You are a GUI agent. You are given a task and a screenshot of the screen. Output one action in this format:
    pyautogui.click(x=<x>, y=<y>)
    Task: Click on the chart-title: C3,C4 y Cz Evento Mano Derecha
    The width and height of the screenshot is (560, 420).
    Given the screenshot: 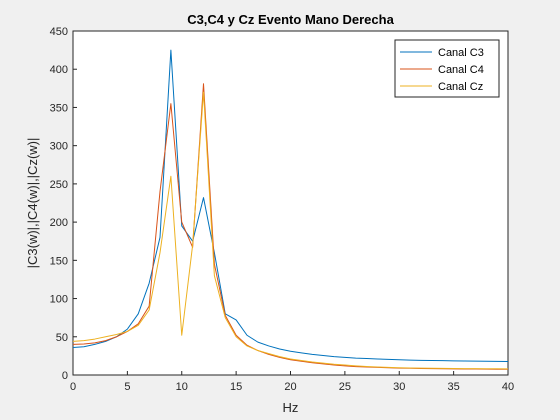 What is the action you would take?
    pyautogui.click(x=290, y=19)
    